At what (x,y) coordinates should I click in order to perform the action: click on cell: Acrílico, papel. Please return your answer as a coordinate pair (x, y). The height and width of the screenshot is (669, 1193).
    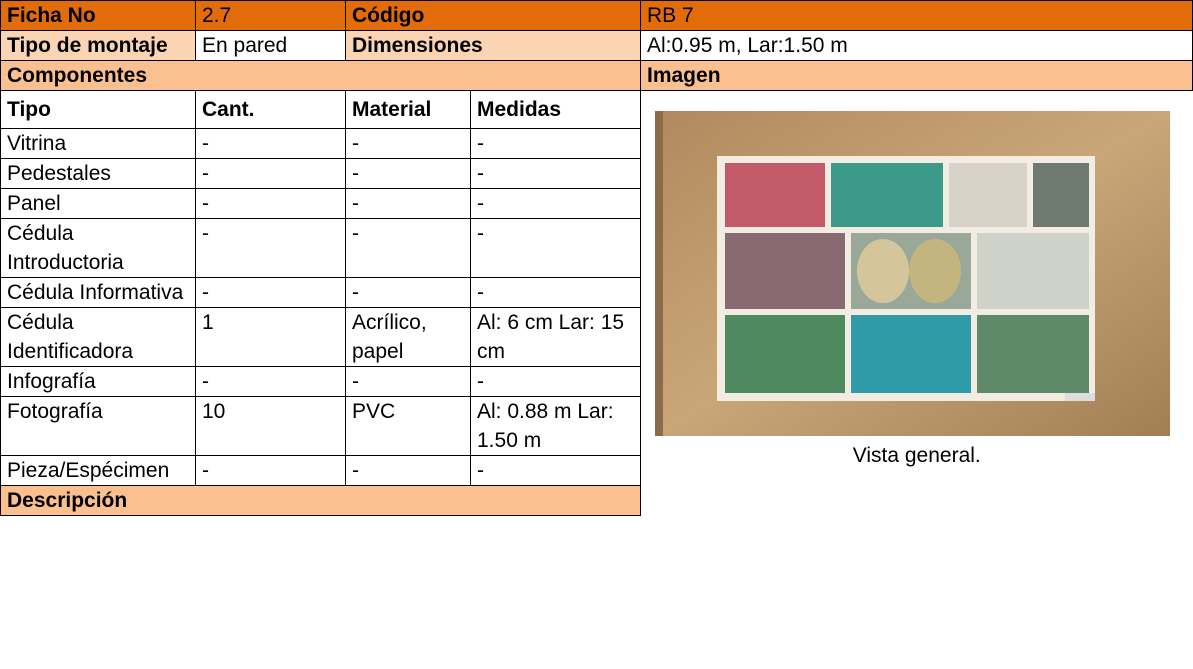
    Looking at the image, I should click on (408, 337).